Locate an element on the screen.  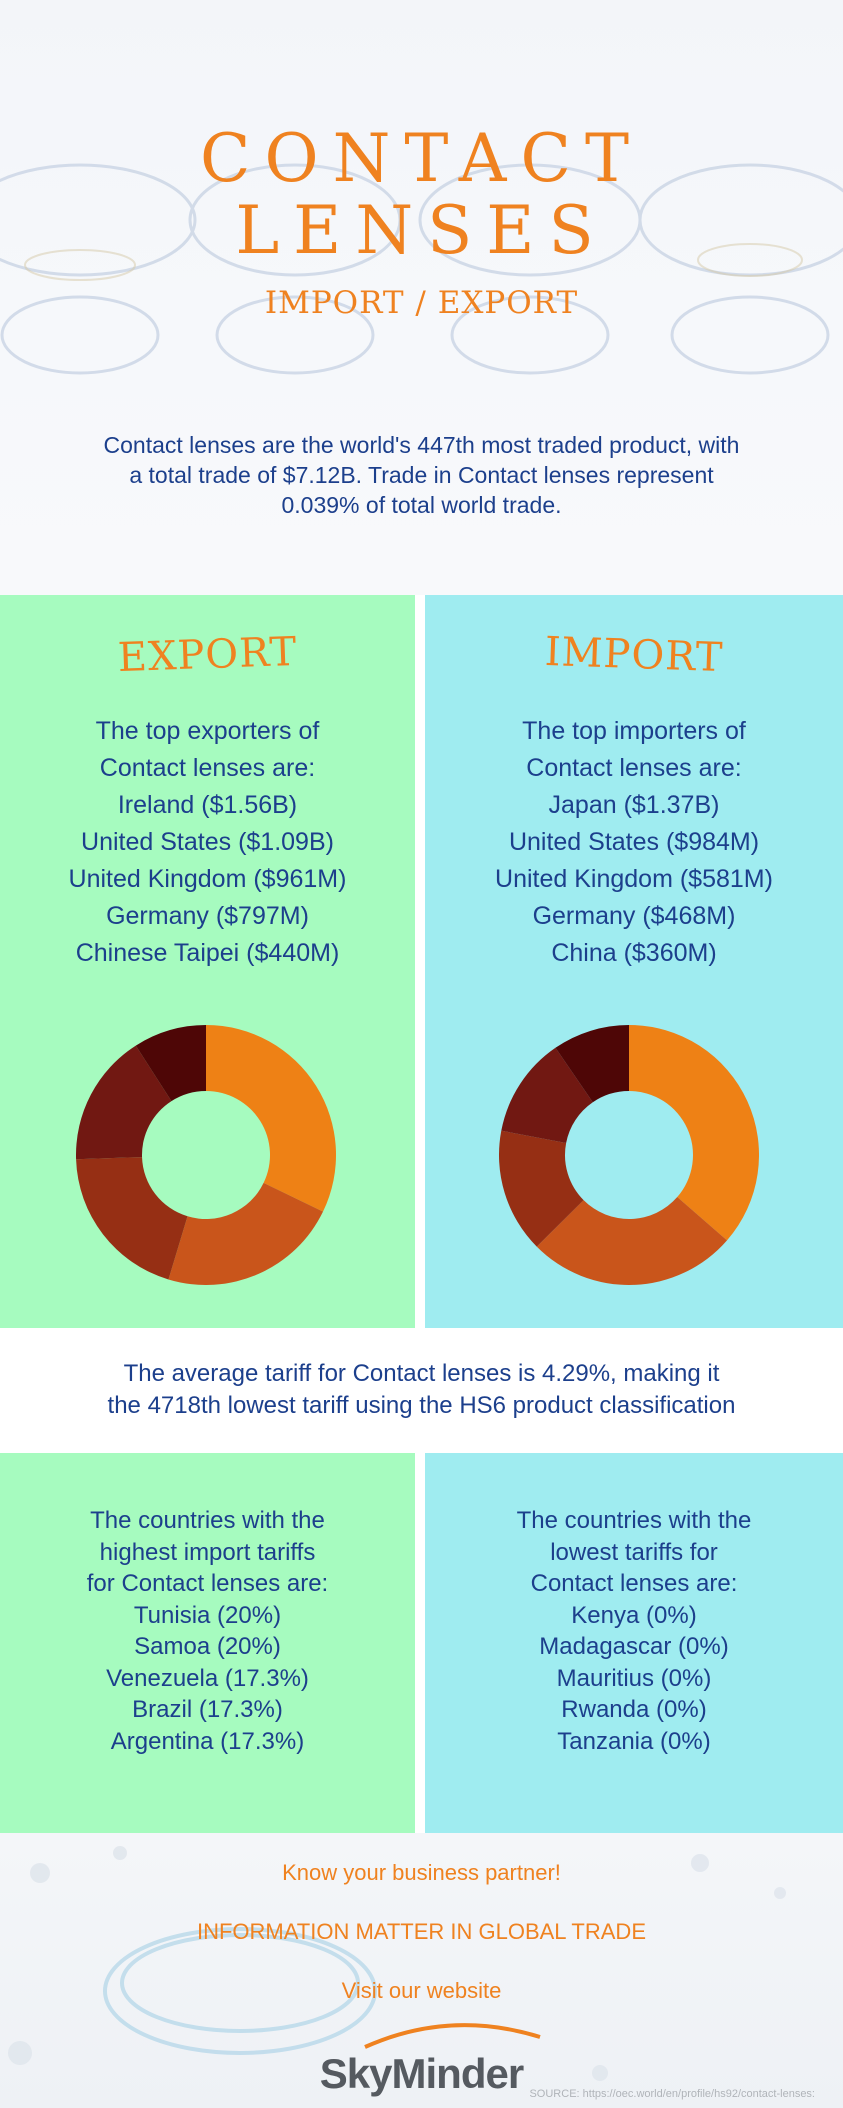
highest-item: Argentina (17.3%) is located at coordinates (207, 1741).